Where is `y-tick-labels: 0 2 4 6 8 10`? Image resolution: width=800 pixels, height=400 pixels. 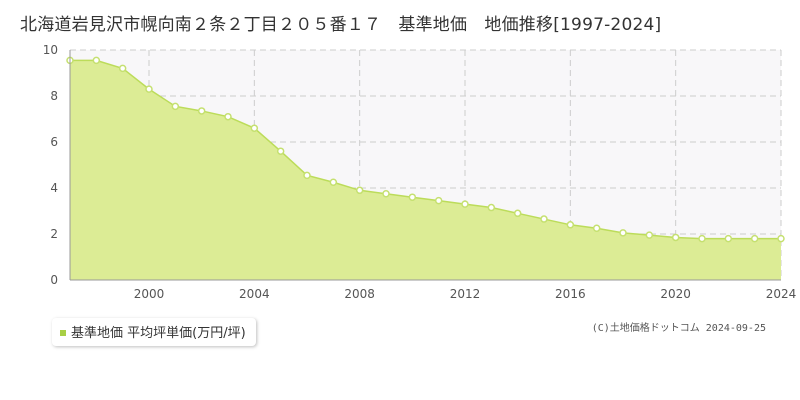
y-tick-labels: 0 2 4 6 8 10 is located at coordinates (50, 165).